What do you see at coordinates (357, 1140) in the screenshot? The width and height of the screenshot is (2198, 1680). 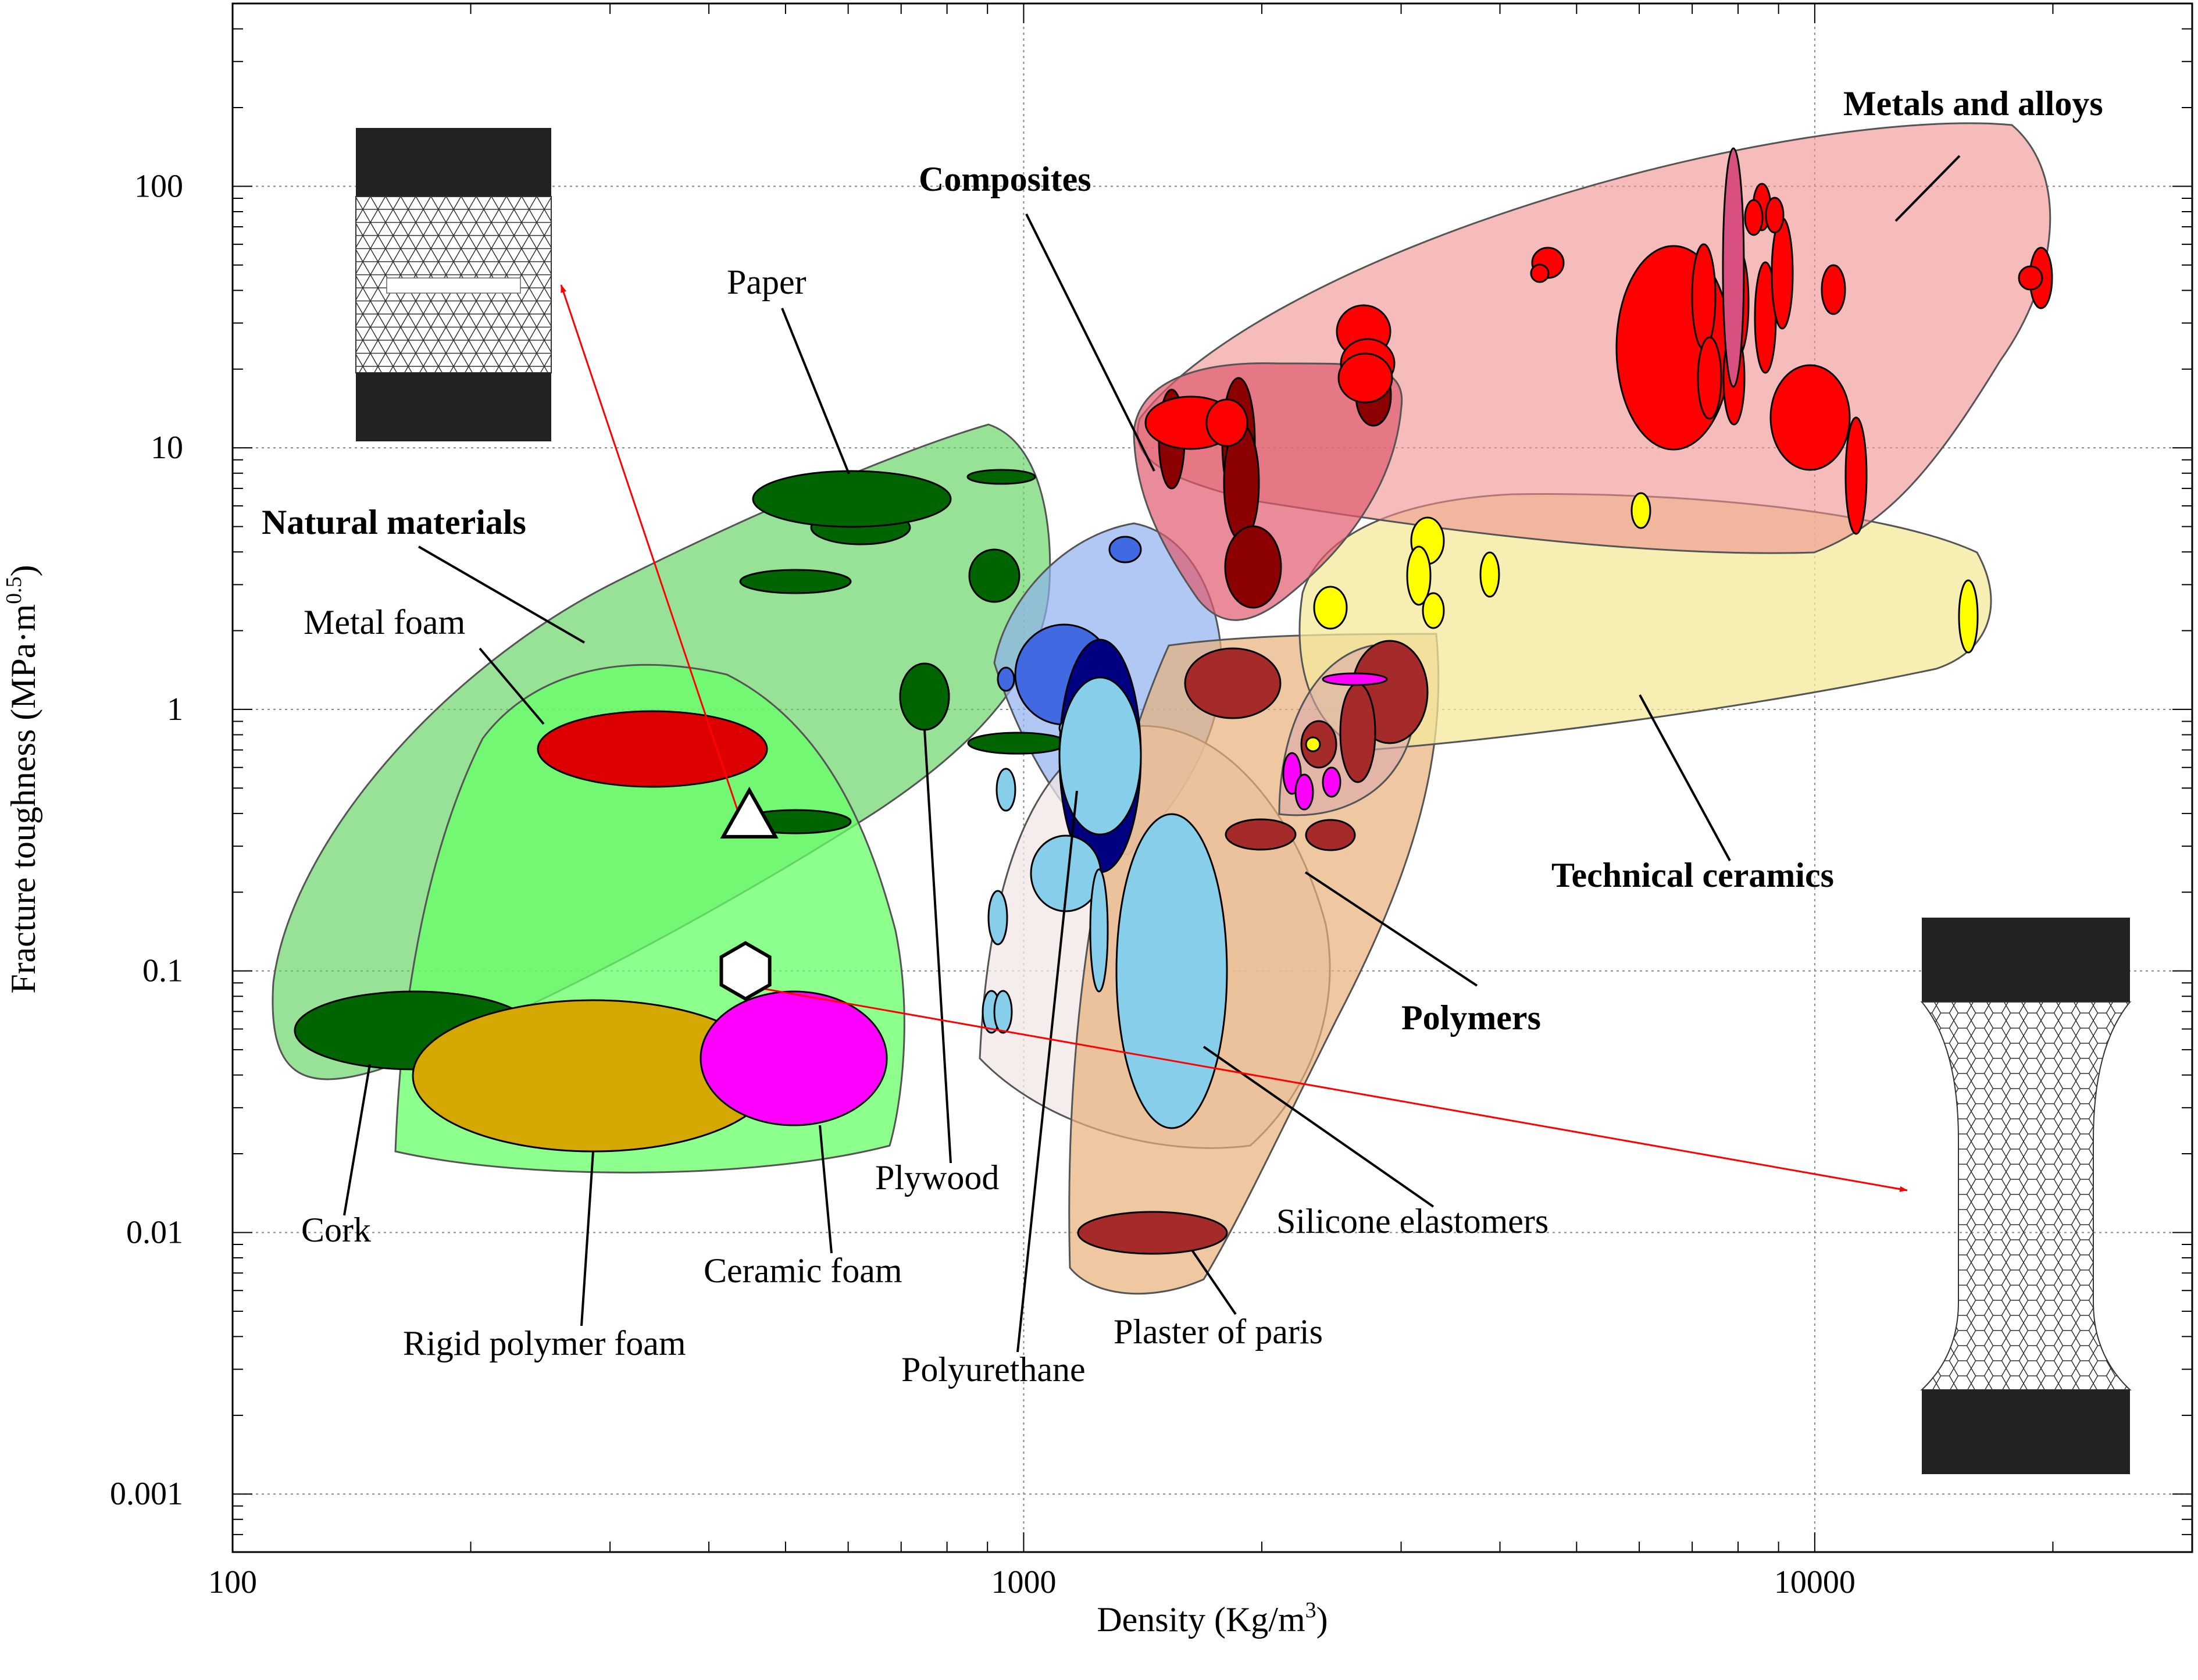 I see `leader-cork` at bounding box center [357, 1140].